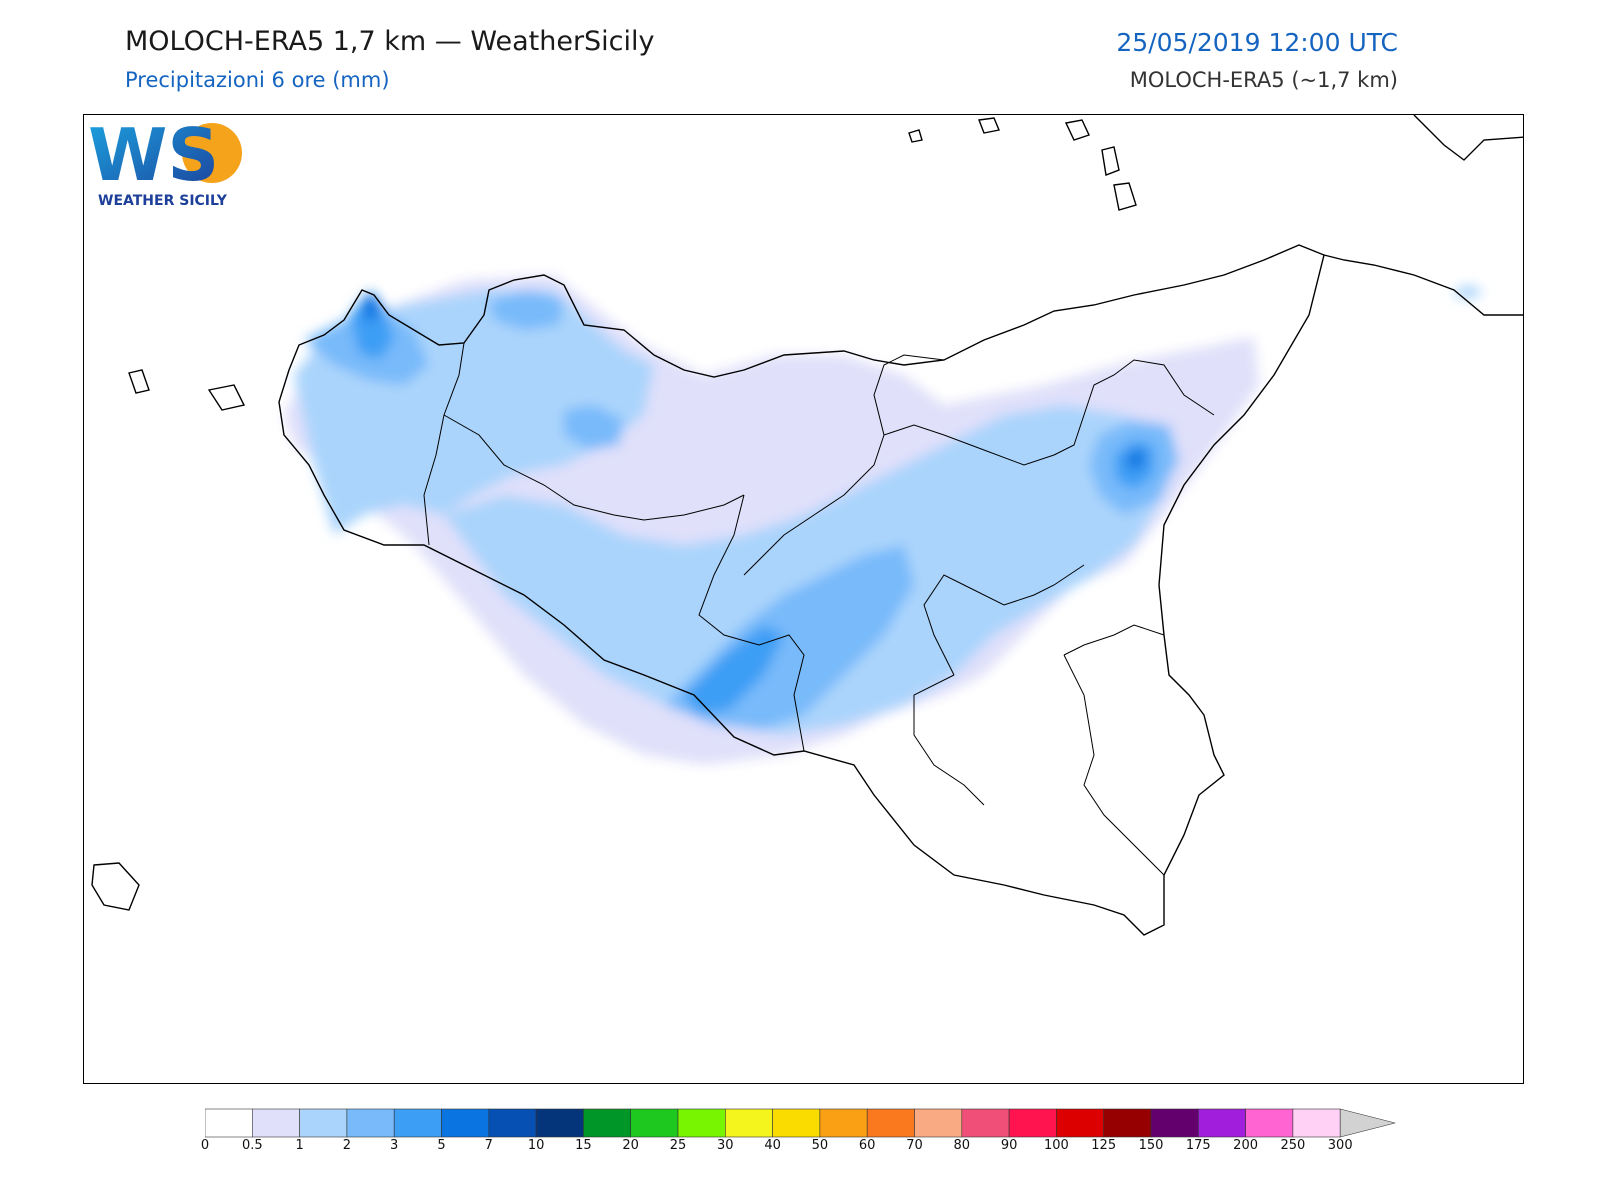  Describe the element at coordinates (205, 1145) in the screenshot. I see `legend-tick-label: 0` at that location.